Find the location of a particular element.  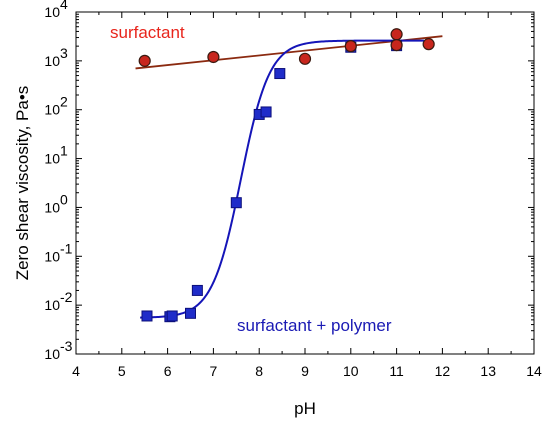

y-tick-exponent: -1 is located at coordinates (66, 248).